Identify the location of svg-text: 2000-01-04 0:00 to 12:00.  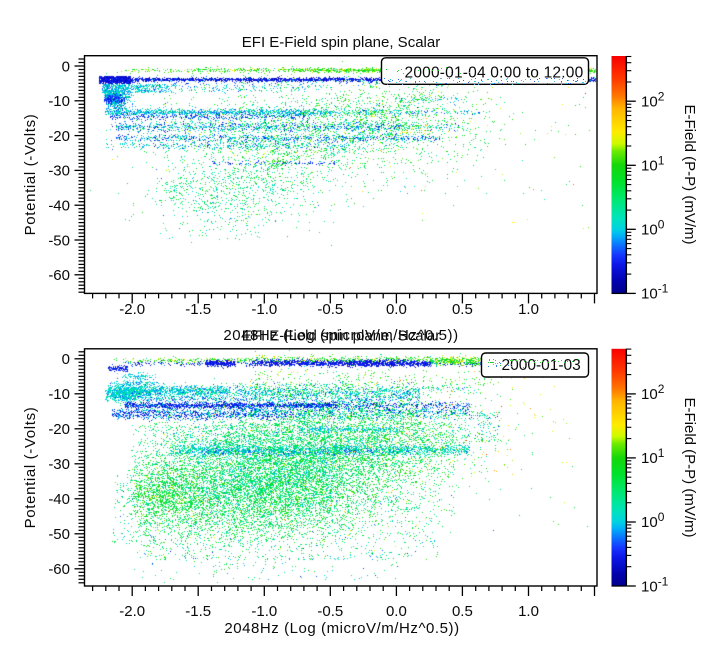
(494, 73).